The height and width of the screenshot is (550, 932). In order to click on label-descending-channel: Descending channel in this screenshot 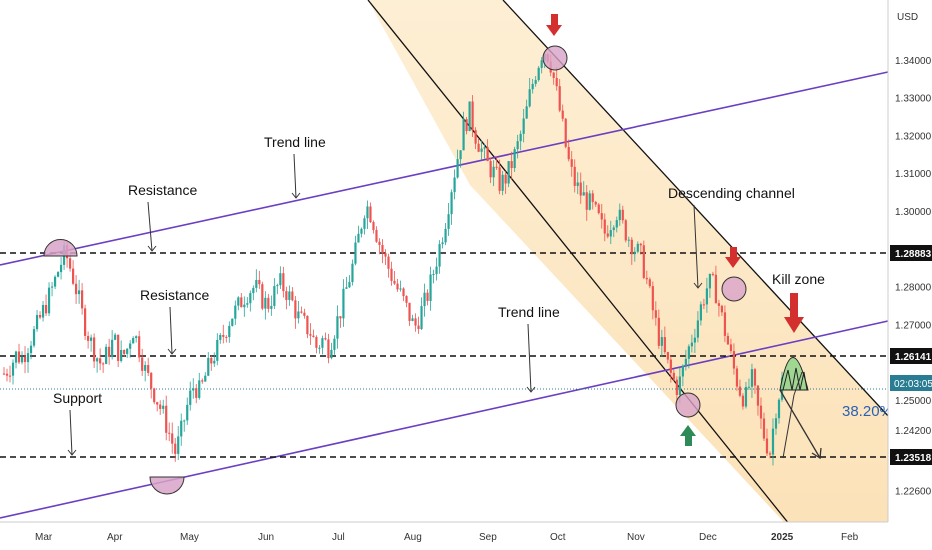, I will do `click(731, 193)`.